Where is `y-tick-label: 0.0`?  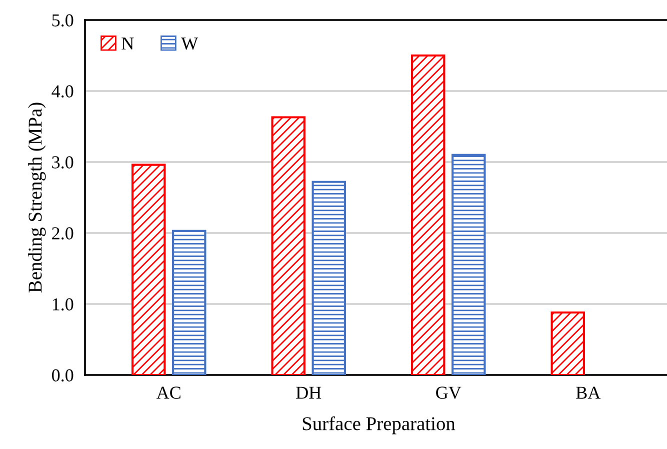
y-tick-label: 0.0 is located at coordinates (63, 375).